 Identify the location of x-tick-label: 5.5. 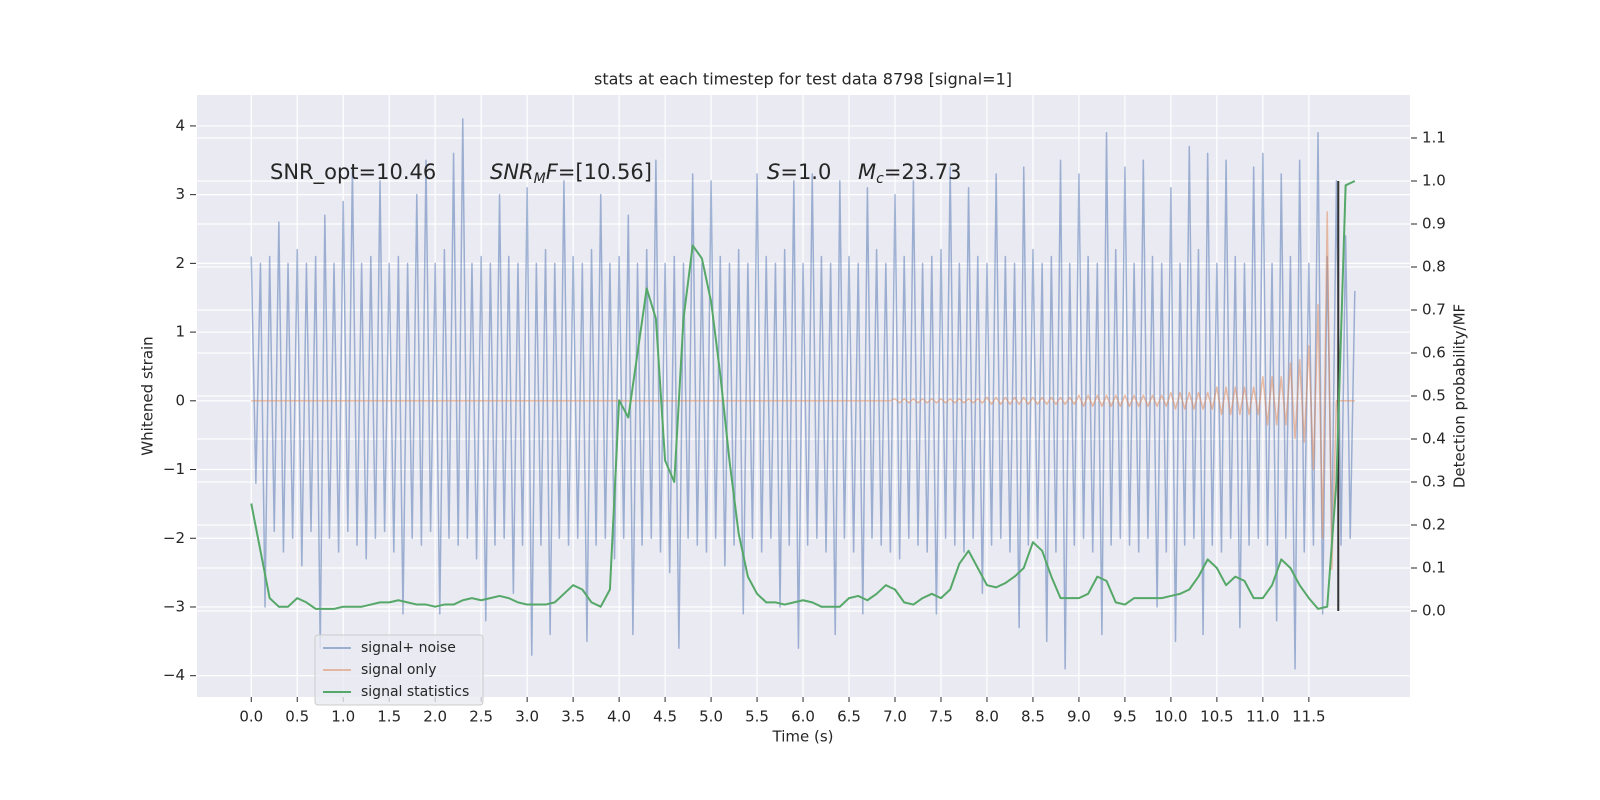
(757, 717).